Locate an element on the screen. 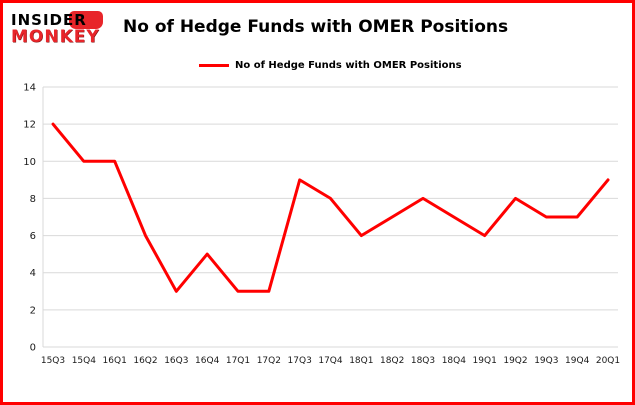  logo-text-monkey: MONKEY is located at coordinates (55, 36).